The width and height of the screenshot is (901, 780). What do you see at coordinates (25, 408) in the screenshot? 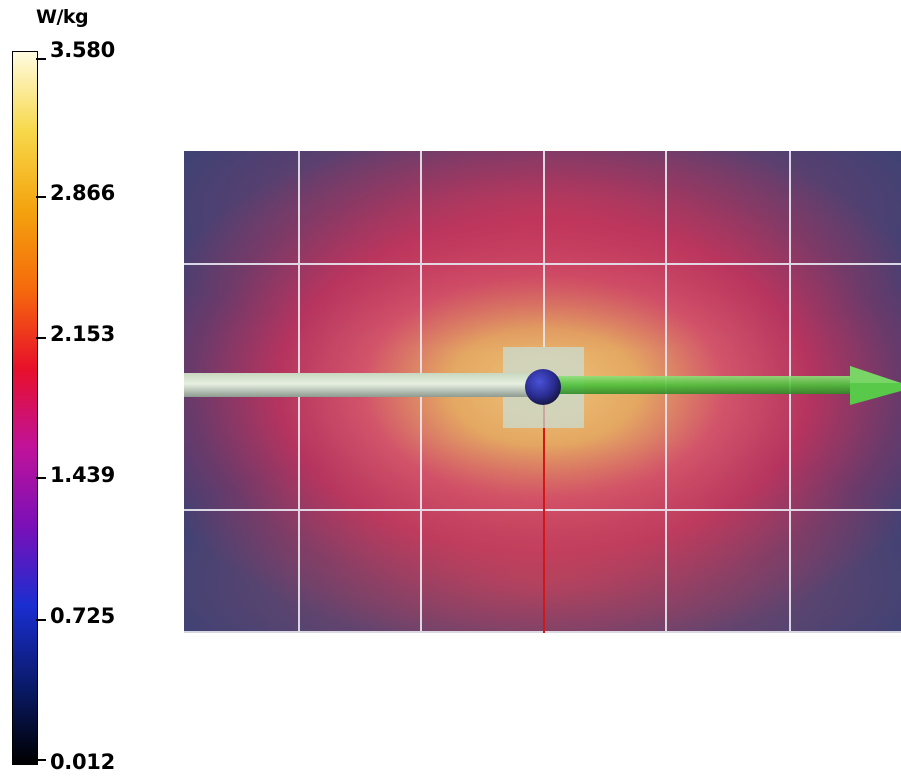
I see `colorbar` at bounding box center [25, 408].